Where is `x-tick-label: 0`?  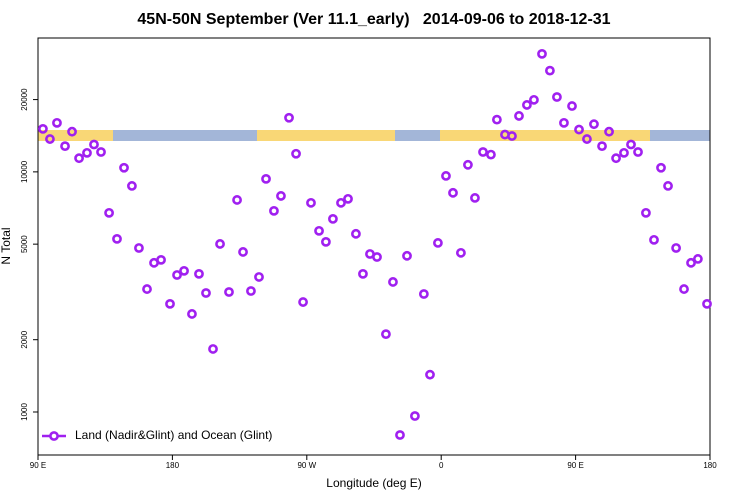 x-tick-label: 0 is located at coordinates (441, 465).